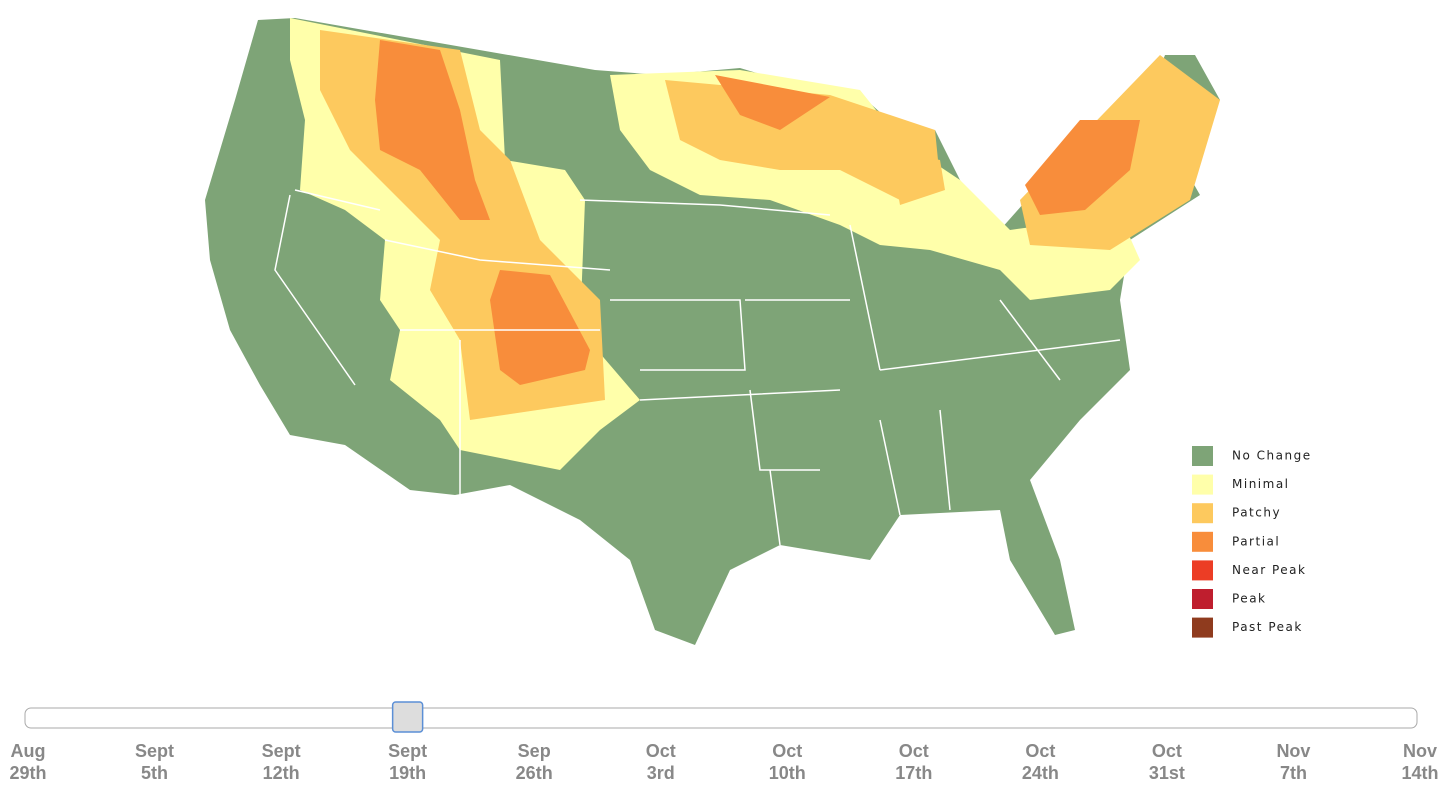 The height and width of the screenshot is (802, 1453). What do you see at coordinates (281, 773) in the screenshot?
I see `date-day: 12th` at bounding box center [281, 773].